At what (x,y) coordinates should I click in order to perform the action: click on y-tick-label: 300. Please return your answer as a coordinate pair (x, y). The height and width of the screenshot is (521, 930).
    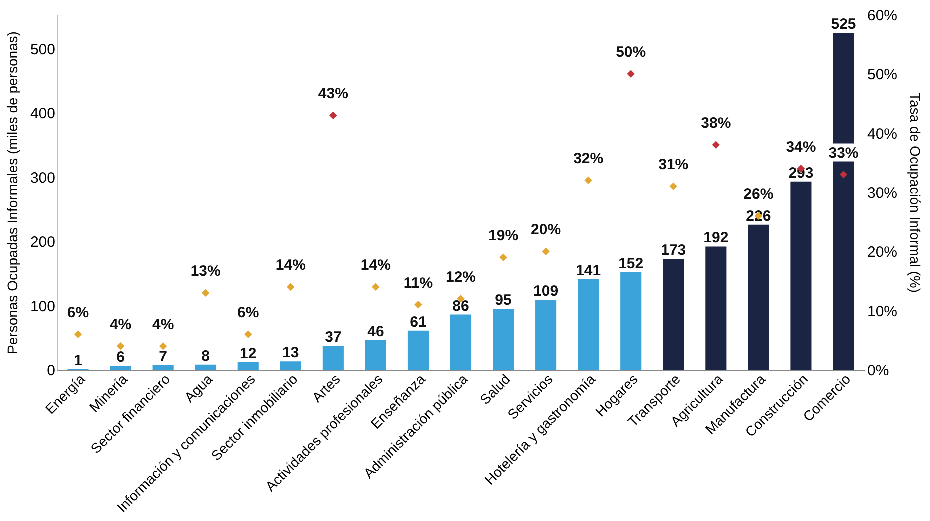
    Looking at the image, I should click on (43, 178).